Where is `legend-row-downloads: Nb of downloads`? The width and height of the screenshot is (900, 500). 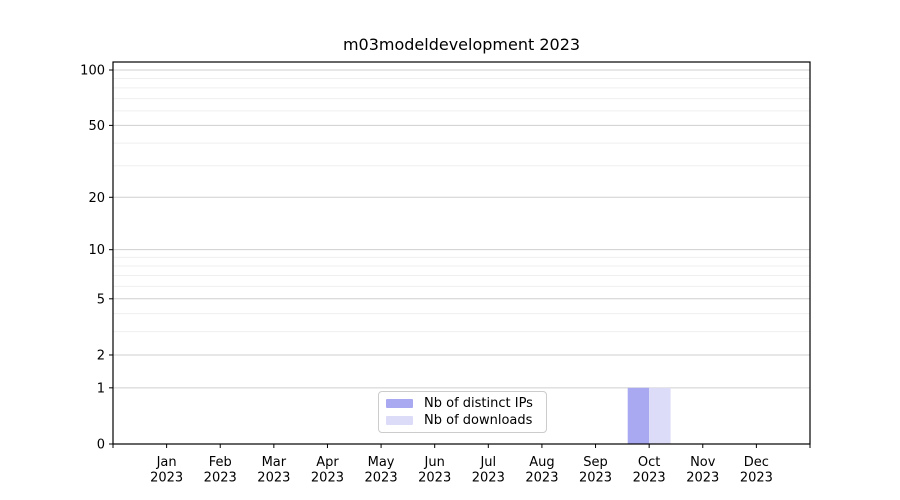
legend-row-downloads: Nb of downloads is located at coordinates (462, 420).